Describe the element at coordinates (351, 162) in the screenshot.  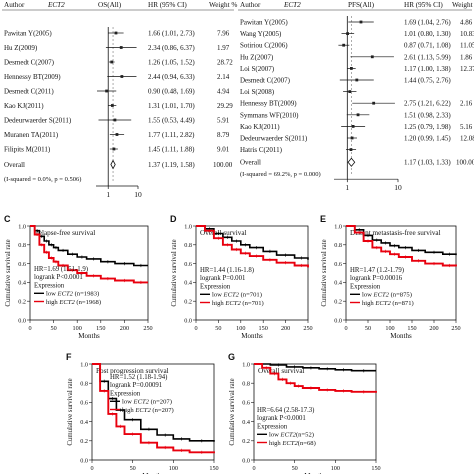
I see `overall-diamond` at that location.